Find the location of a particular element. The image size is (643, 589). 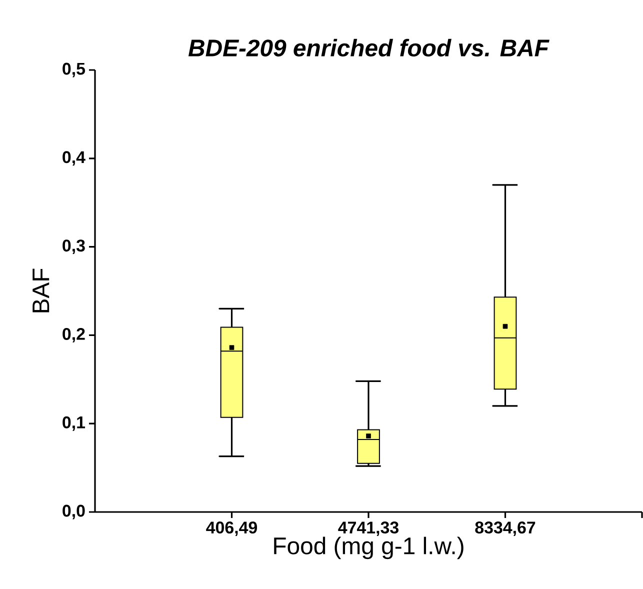

x-axis-title: Food (mg g-1 l.w.) is located at coordinates (369, 548).